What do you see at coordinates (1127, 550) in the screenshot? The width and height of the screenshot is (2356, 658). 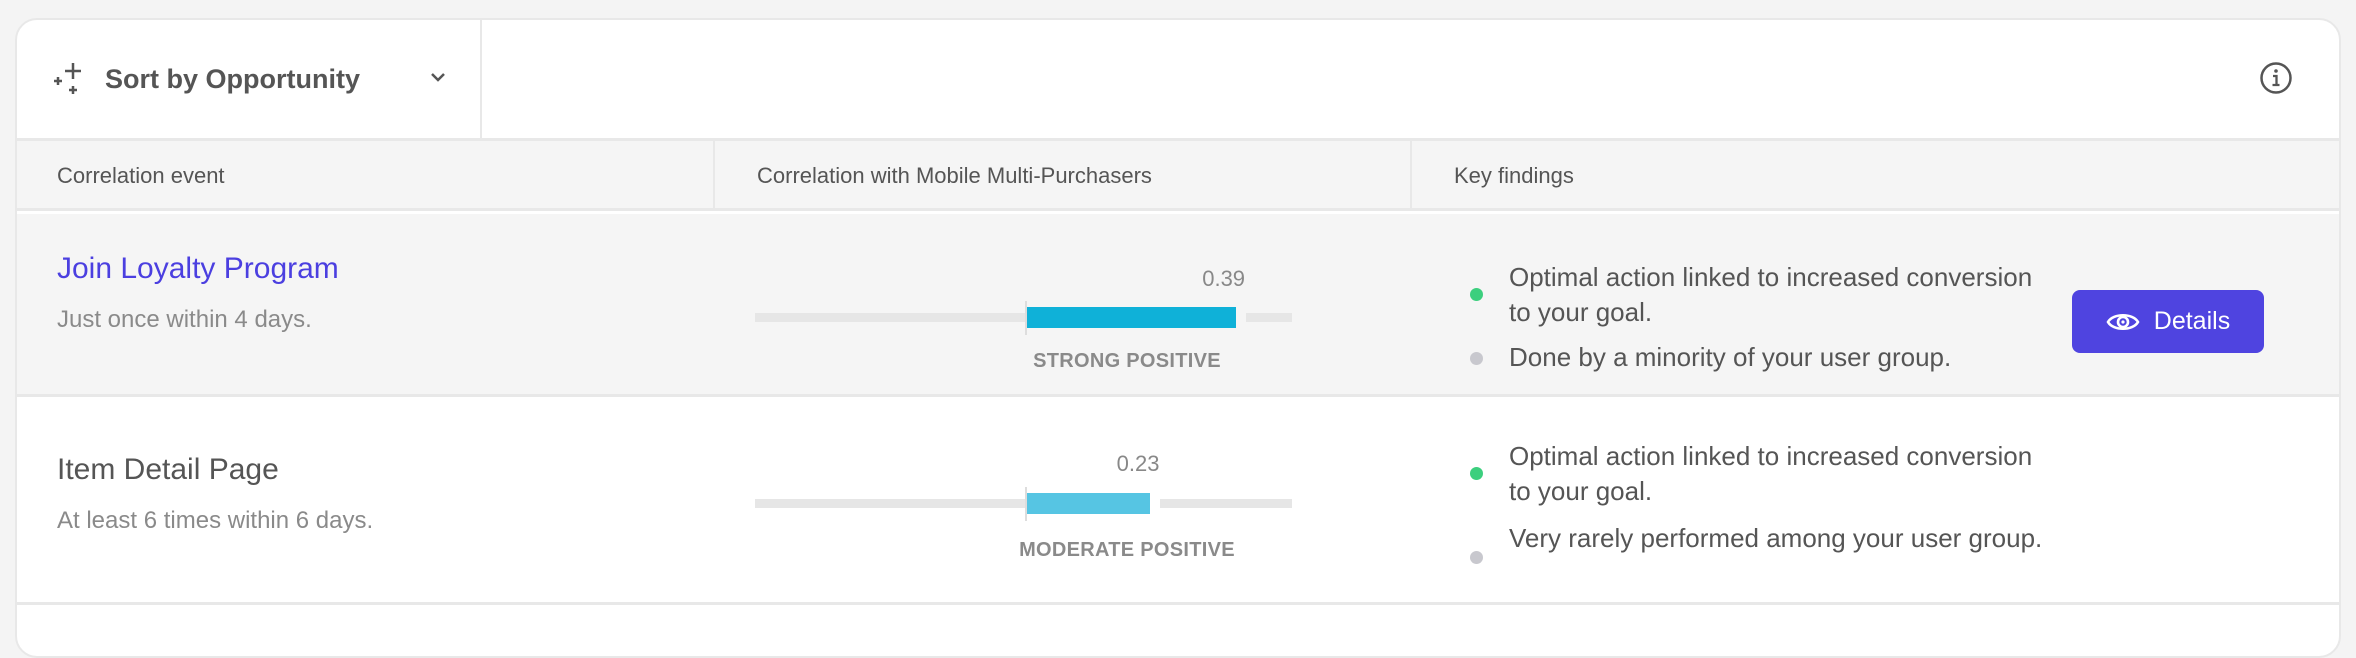 I see `correlation-strength: MODERATE POSITIVE` at bounding box center [1127, 550].